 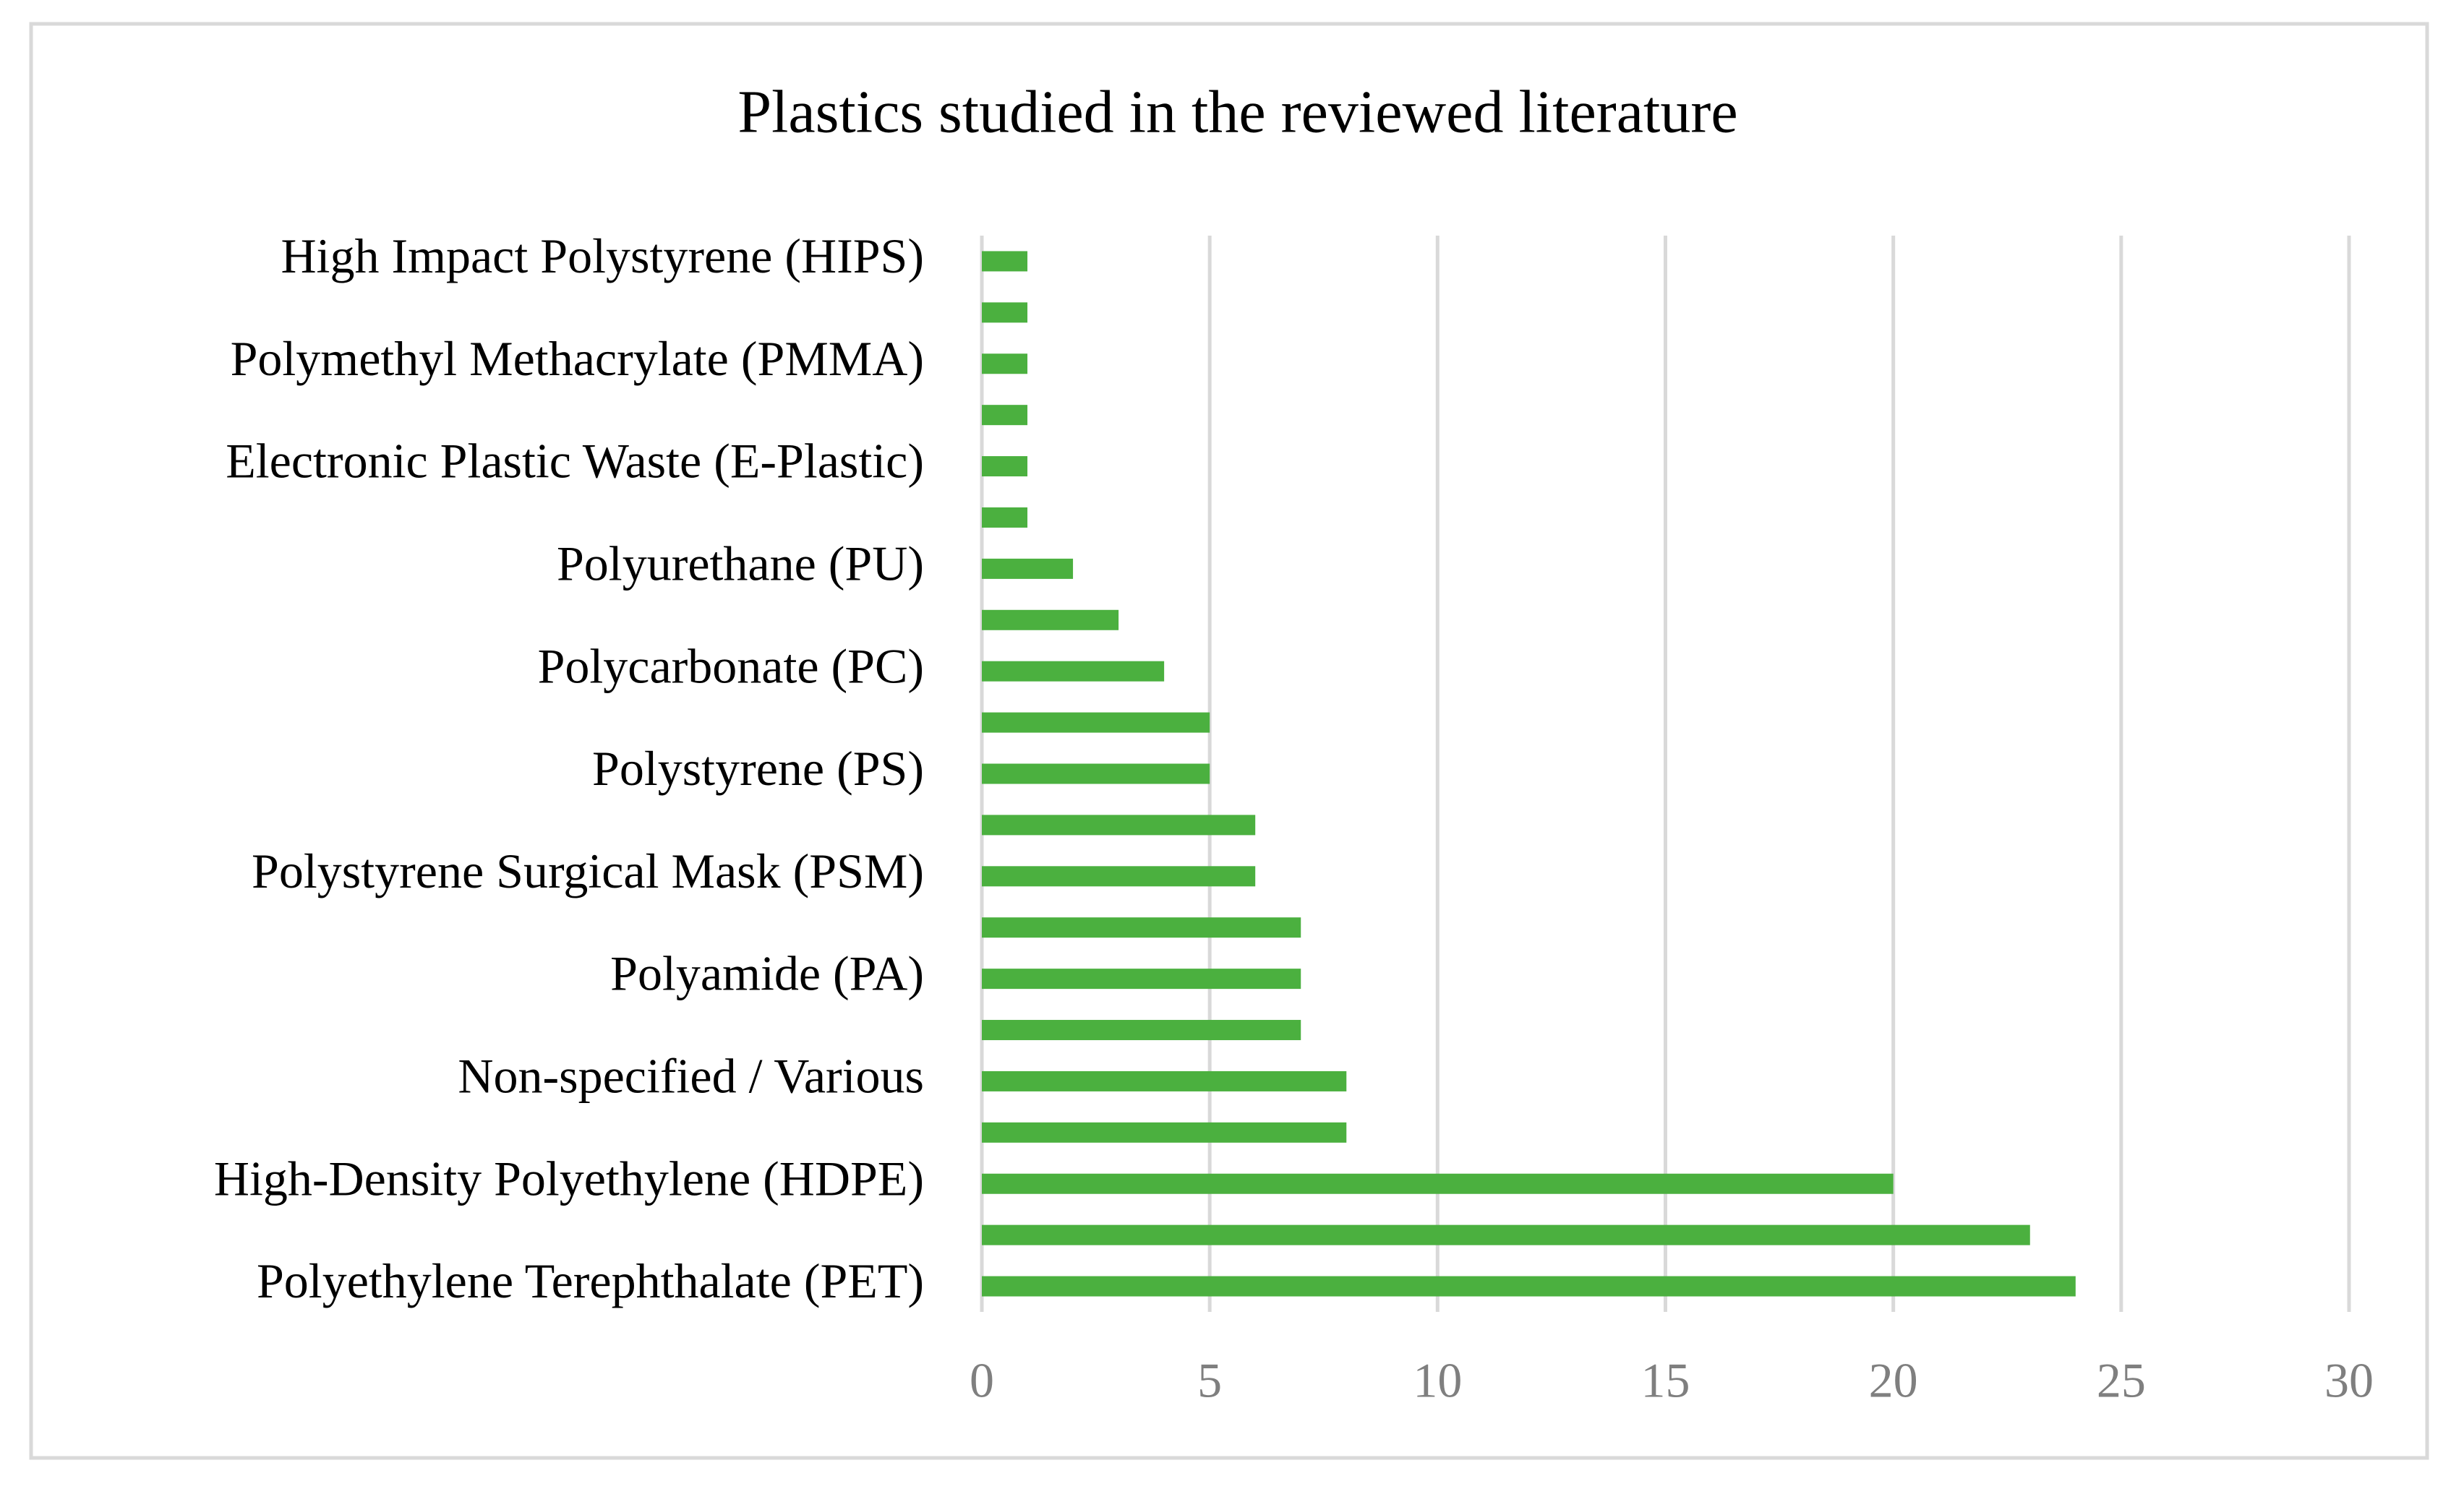 What do you see at coordinates (731, 665) in the screenshot?
I see `y-tick-label: Polycarbonate (PC)` at bounding box center [731, 665].